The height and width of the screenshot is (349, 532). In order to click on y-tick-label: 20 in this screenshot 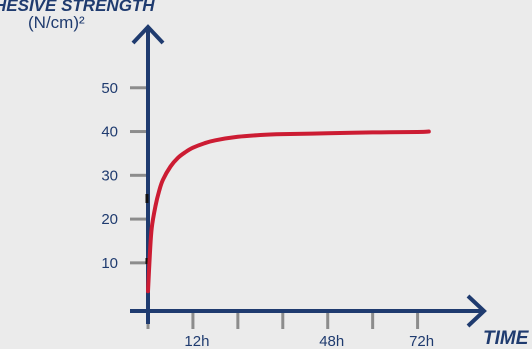, I will do `click(109, 219)`.